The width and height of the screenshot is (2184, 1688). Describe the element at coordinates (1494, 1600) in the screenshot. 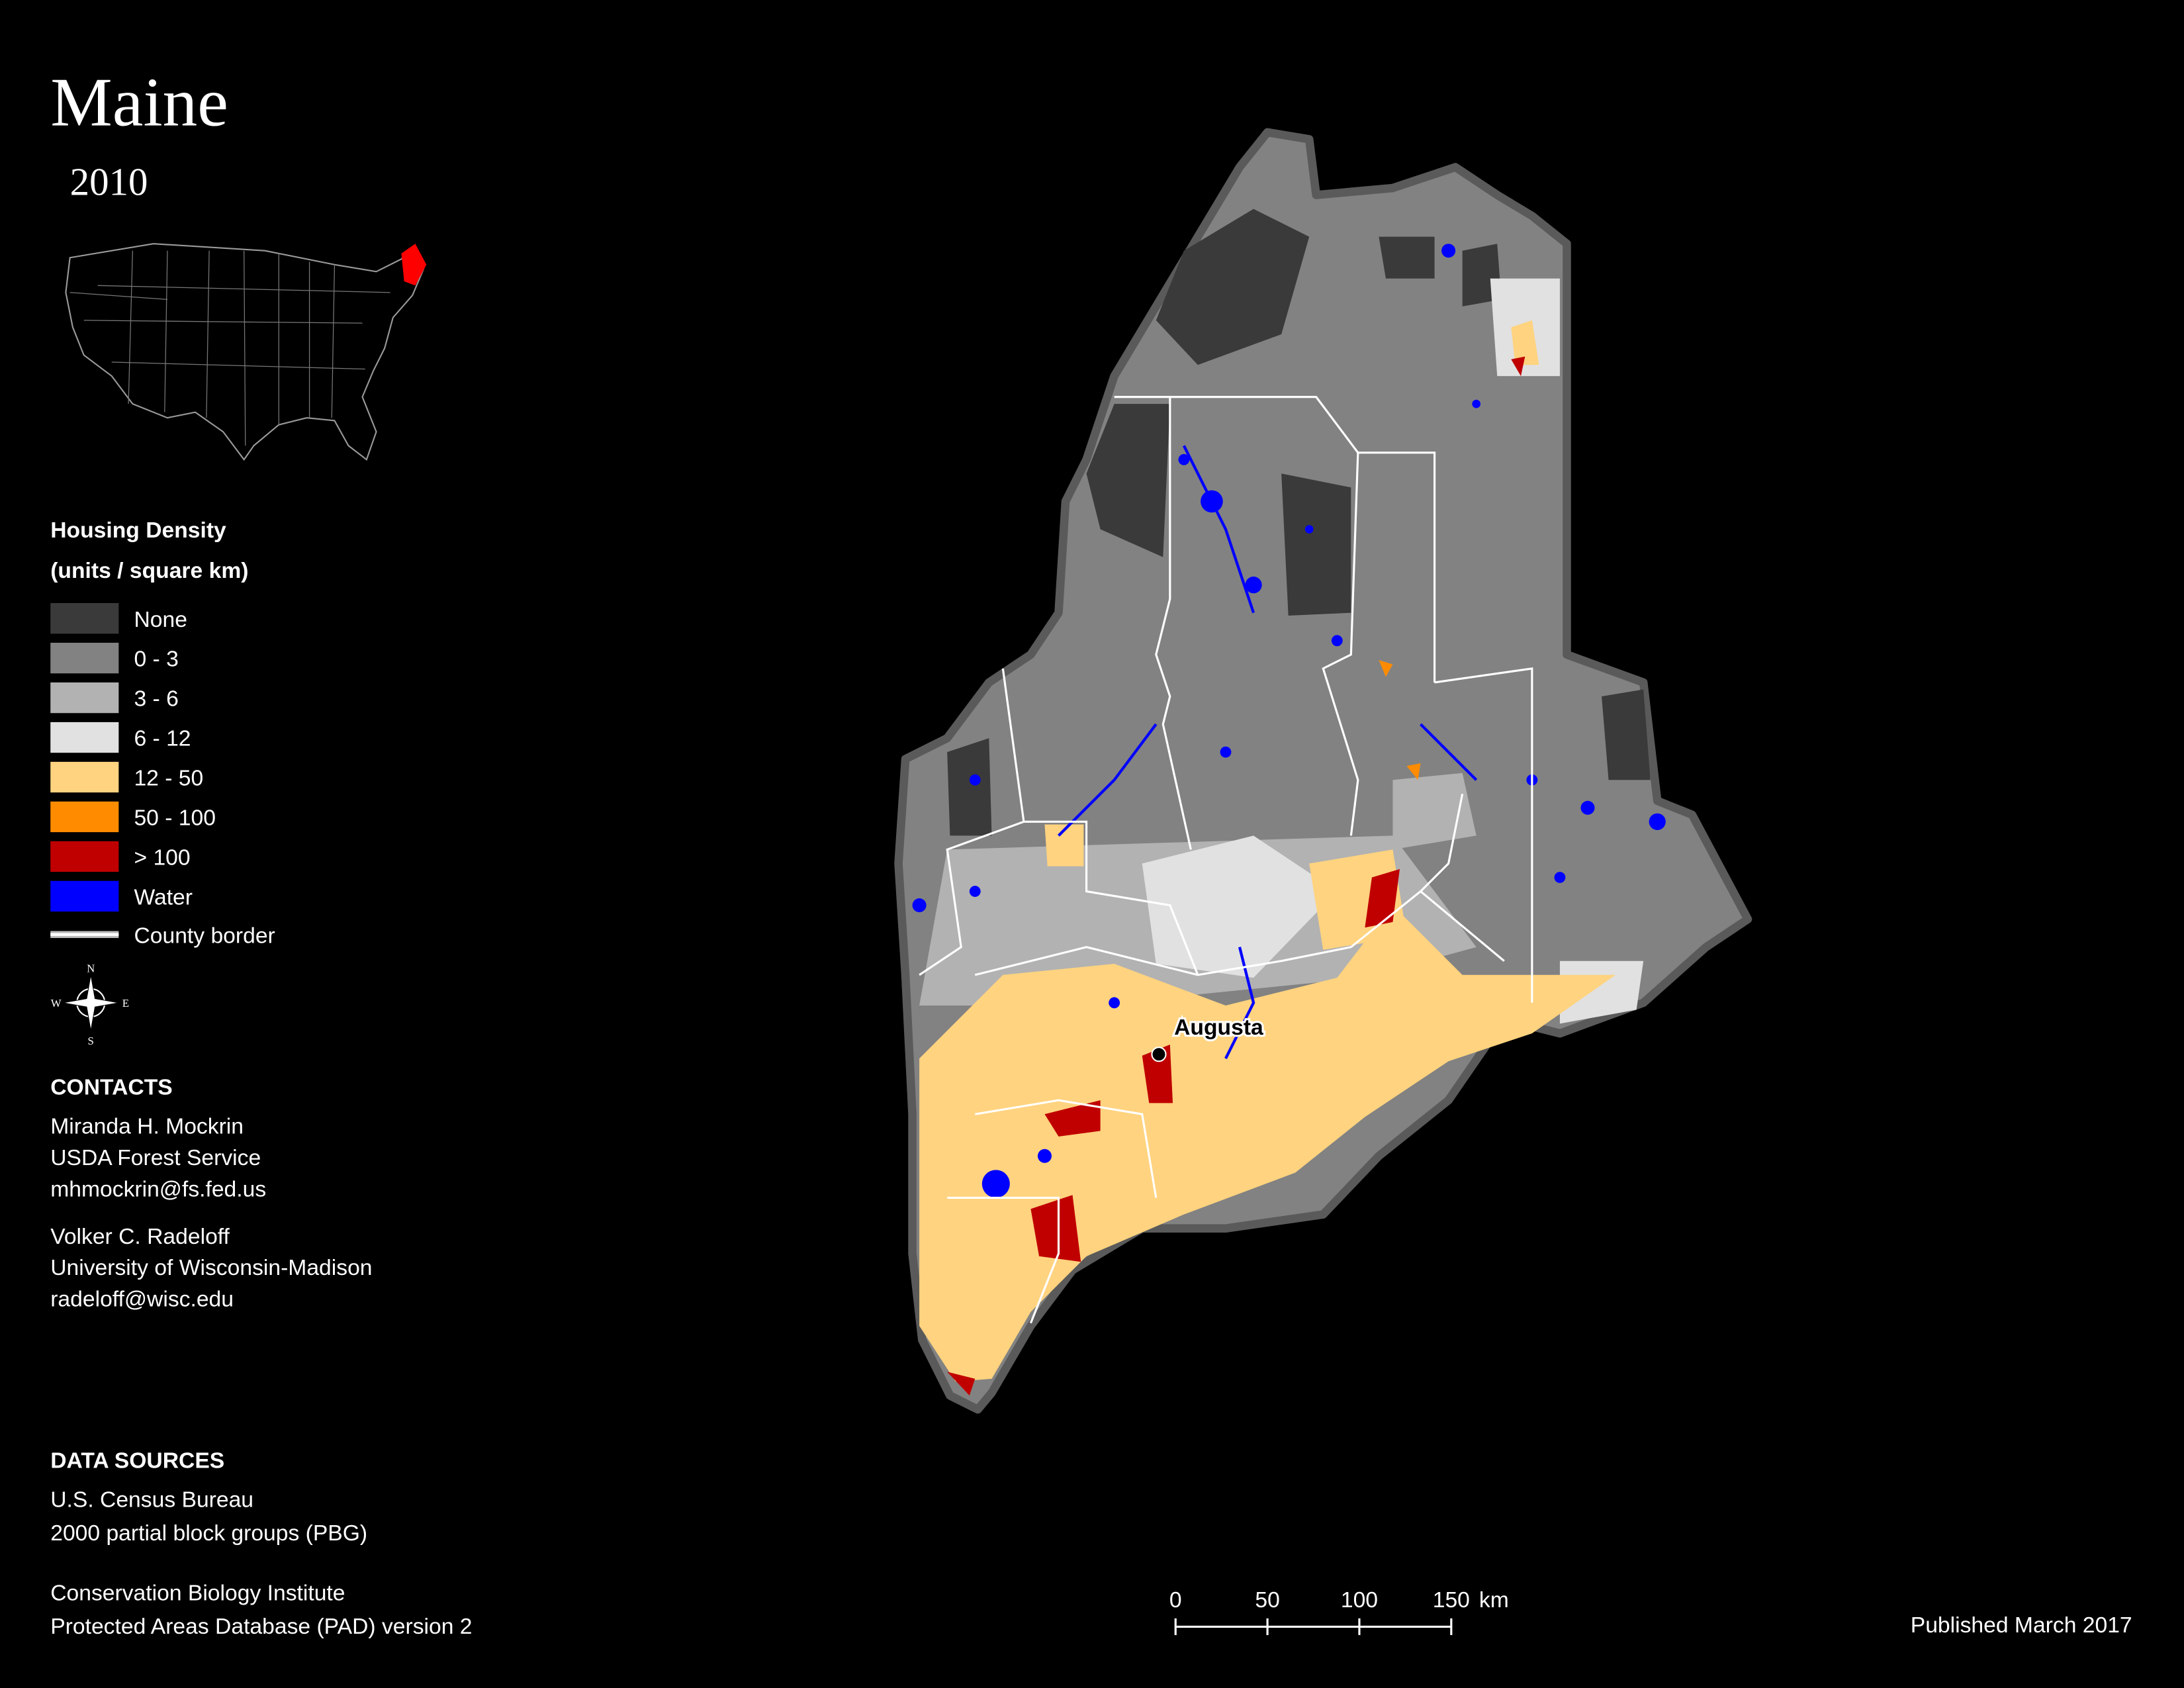

I see `scale-unit: km` at that location.